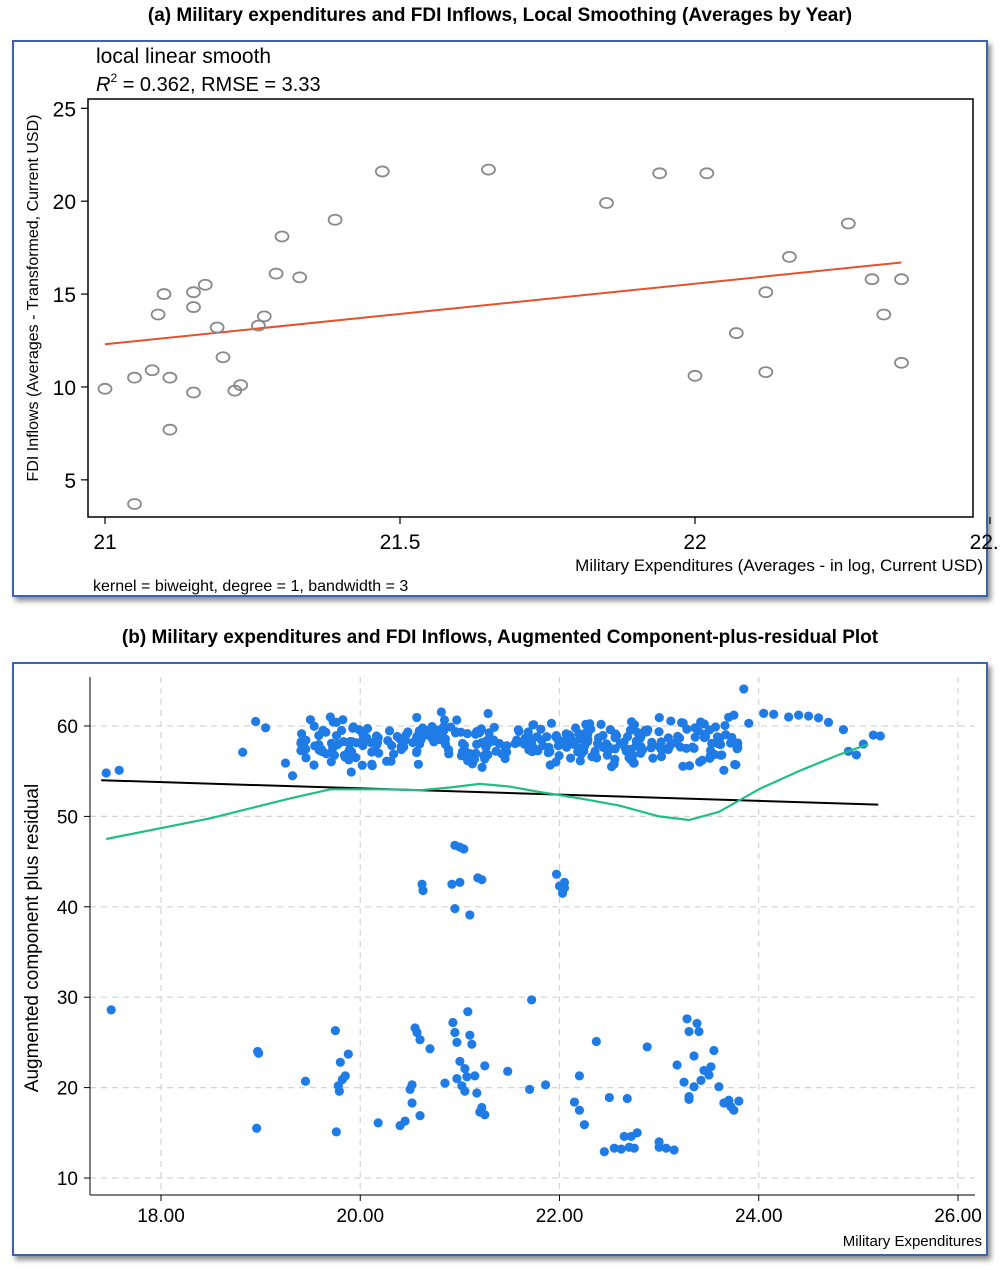 The image size is (1000, 1273). What do you see at coordinates (546, 535) in the screenshot?
I see `panel-a-x-axis: 21 21.5 22 22.5` at bounding box center [546, 535].